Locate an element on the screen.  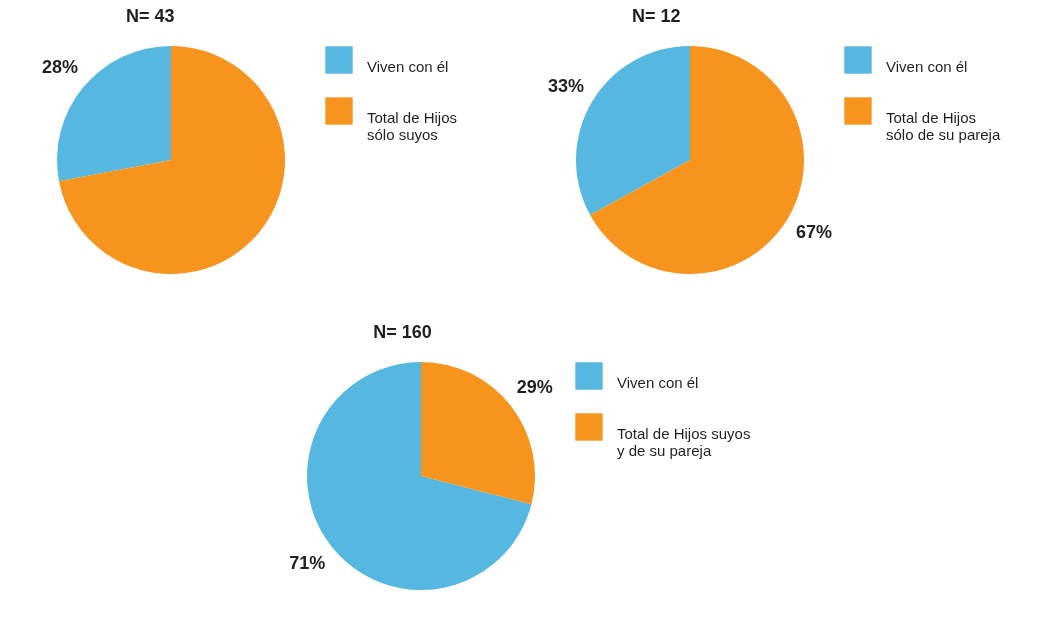
data-label: 67% is located at coordinates (813, 232).